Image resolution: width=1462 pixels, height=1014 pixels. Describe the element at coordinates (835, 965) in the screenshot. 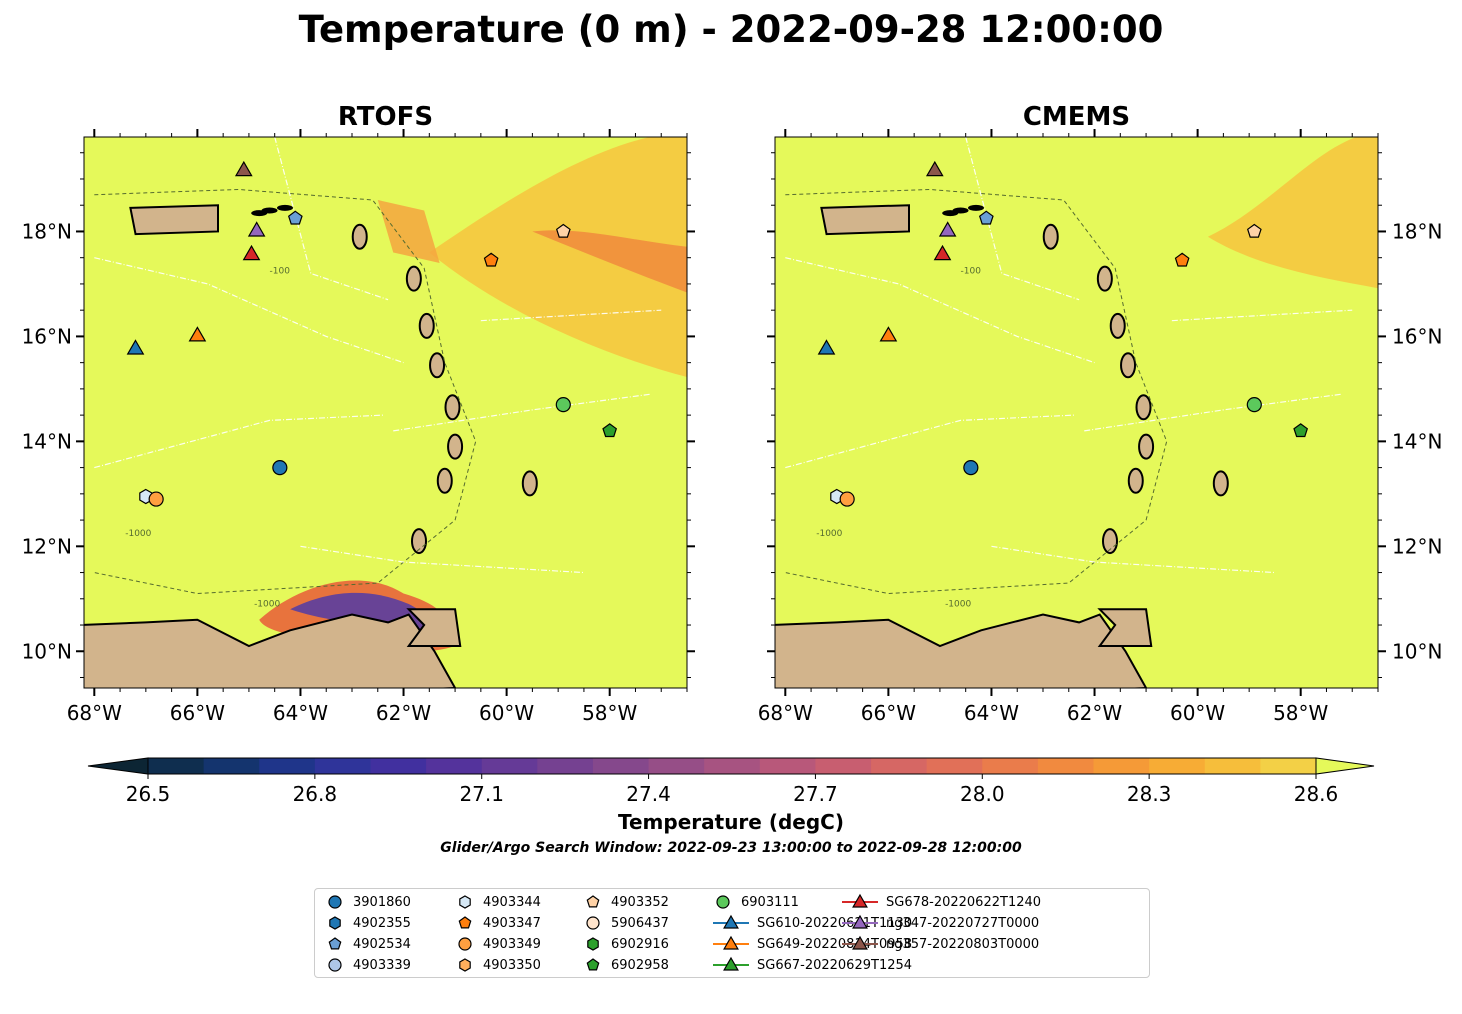

I see `legend-label: SG667-20220629T1254` at that location.